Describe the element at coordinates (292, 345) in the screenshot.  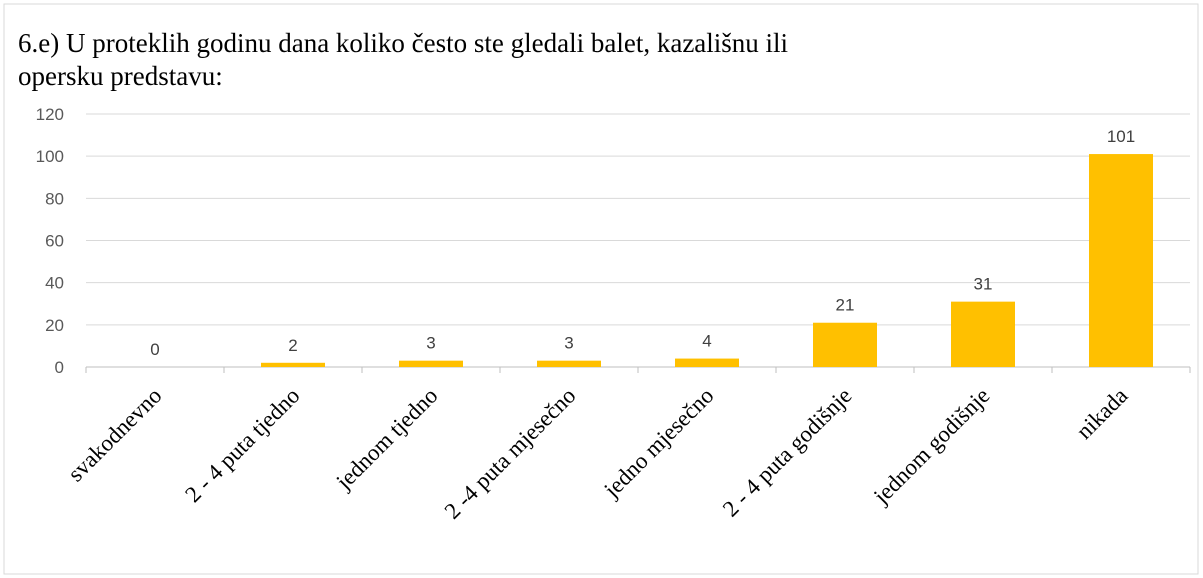
I see `data-label: 2` at that location.